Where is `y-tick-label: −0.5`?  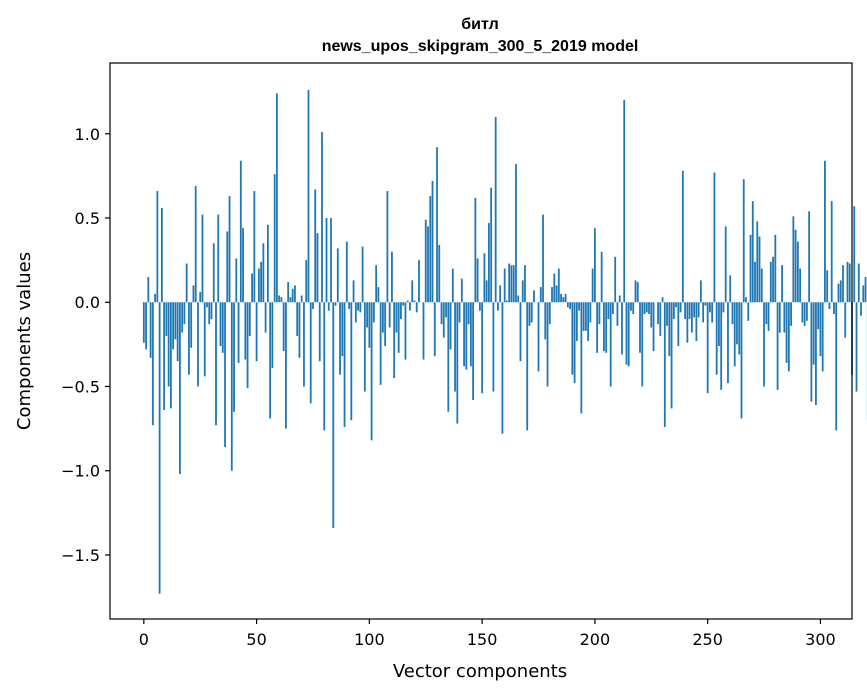
y-tick-label: −0.5 is located at coordinates (80, 386).